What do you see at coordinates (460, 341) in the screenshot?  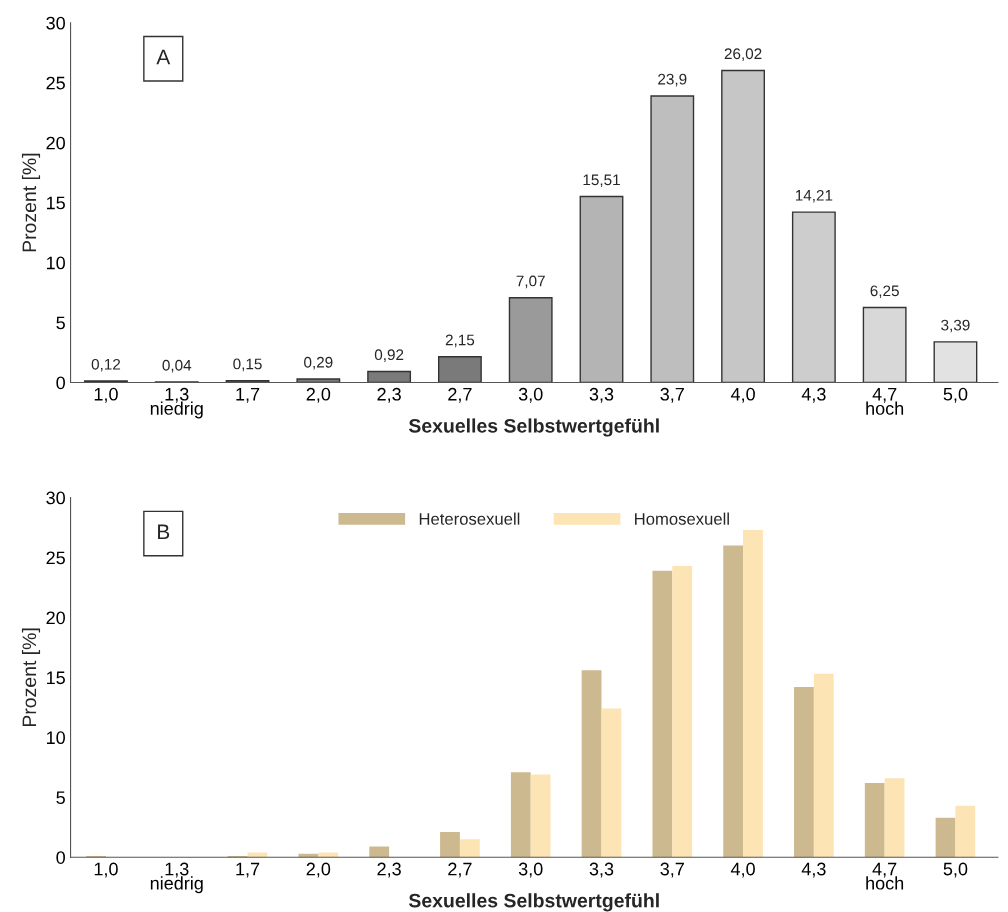 I see `data-label: 2,15` at bounding box center [460, 341].